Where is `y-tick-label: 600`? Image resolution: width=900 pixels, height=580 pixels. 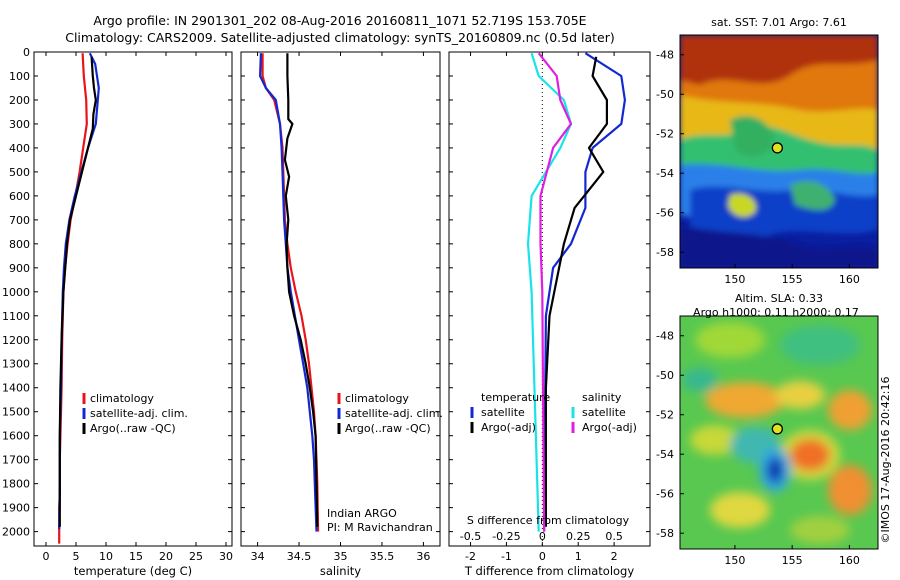 y-tick-label: 600 is located at coordinates (19, 196).